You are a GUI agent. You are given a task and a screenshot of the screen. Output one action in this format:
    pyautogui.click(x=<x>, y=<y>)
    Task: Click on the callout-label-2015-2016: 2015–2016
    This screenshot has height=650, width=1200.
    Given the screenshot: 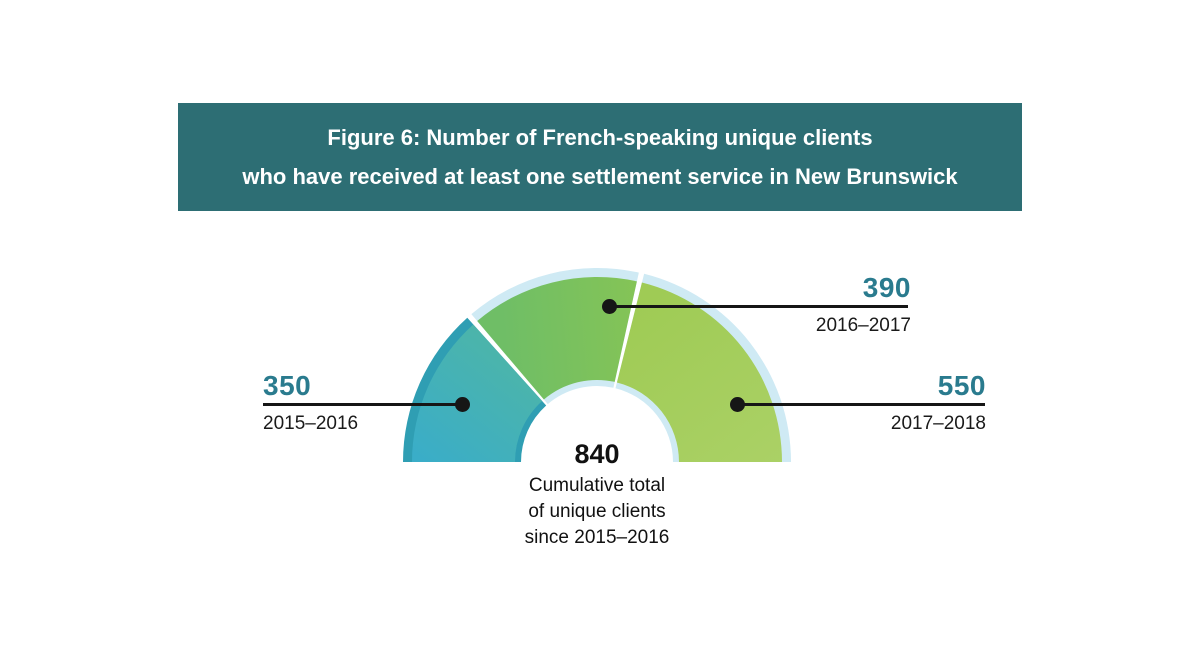 What is the action you would take?
    pyautogui.click(x=311, y=423)
    